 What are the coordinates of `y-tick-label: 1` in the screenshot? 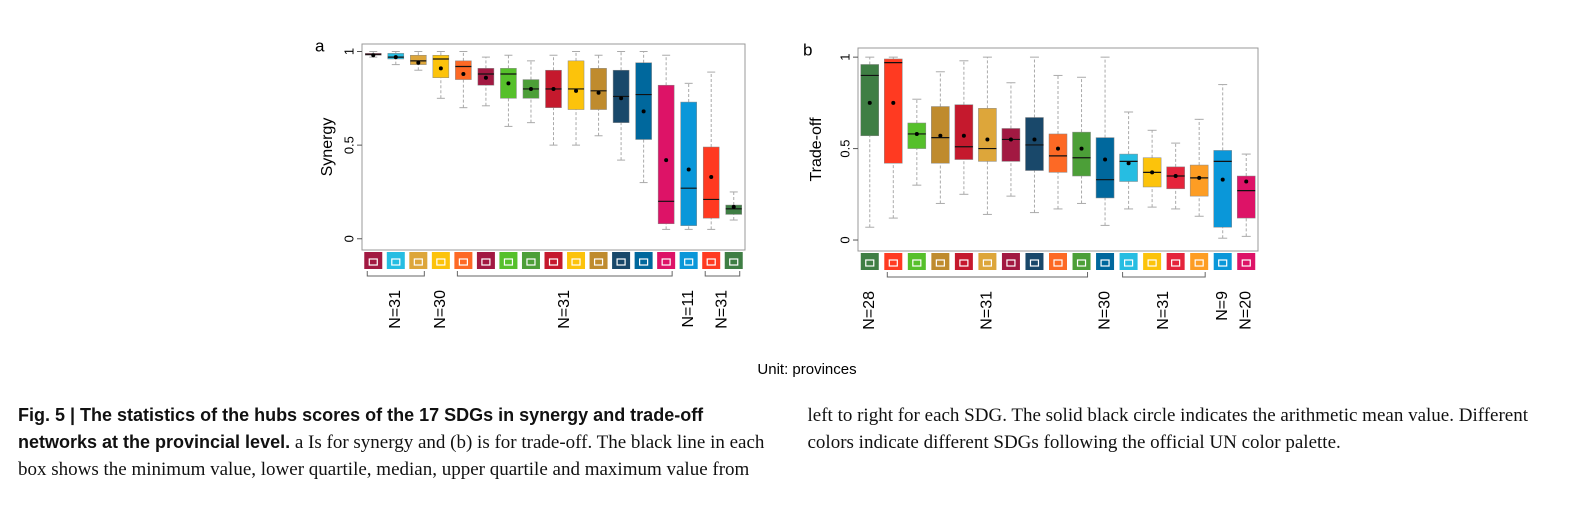 It's located at (348, 51).